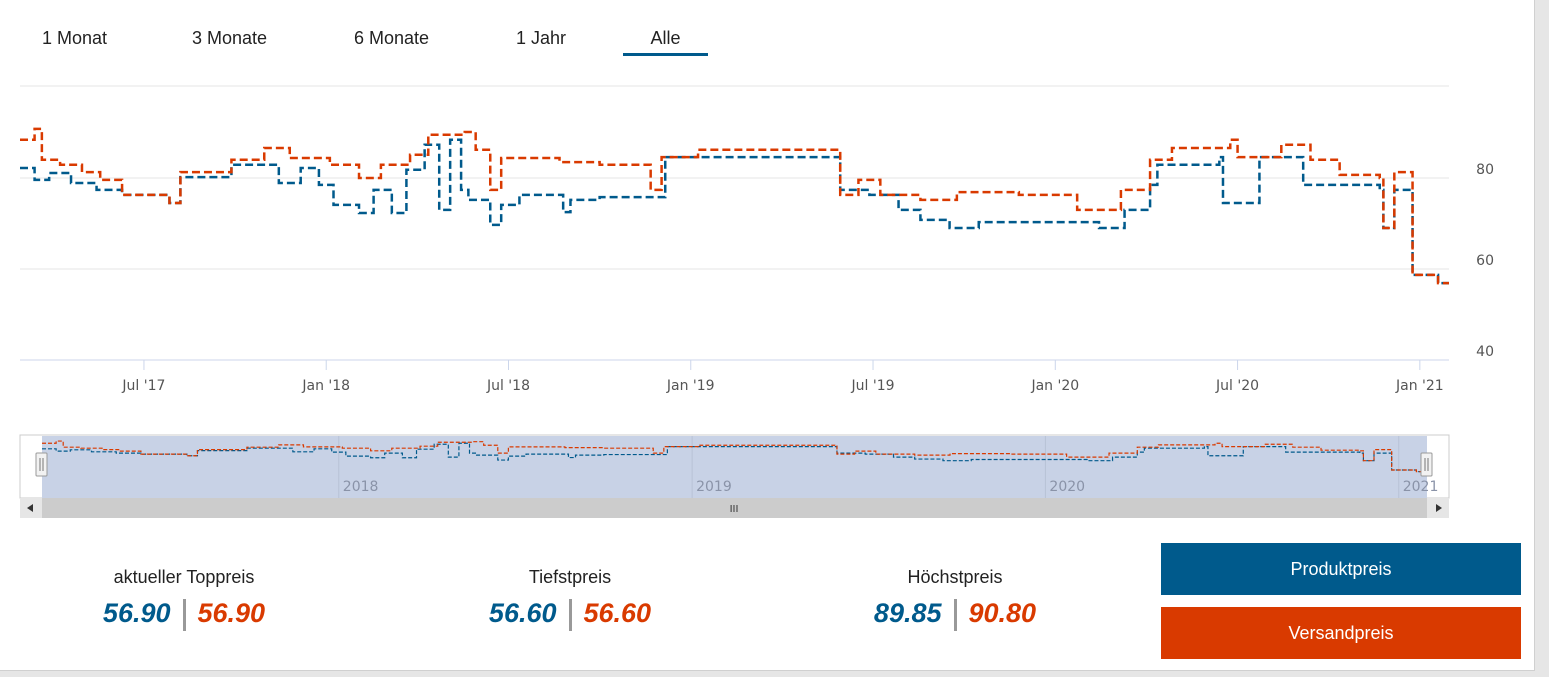 The width and height of the screenshot is (1549, 677). What do you see at coordinates (1485, 261) in the screenshot?
I see `y-tick-label: 60` at bounding box center [1485, 261].